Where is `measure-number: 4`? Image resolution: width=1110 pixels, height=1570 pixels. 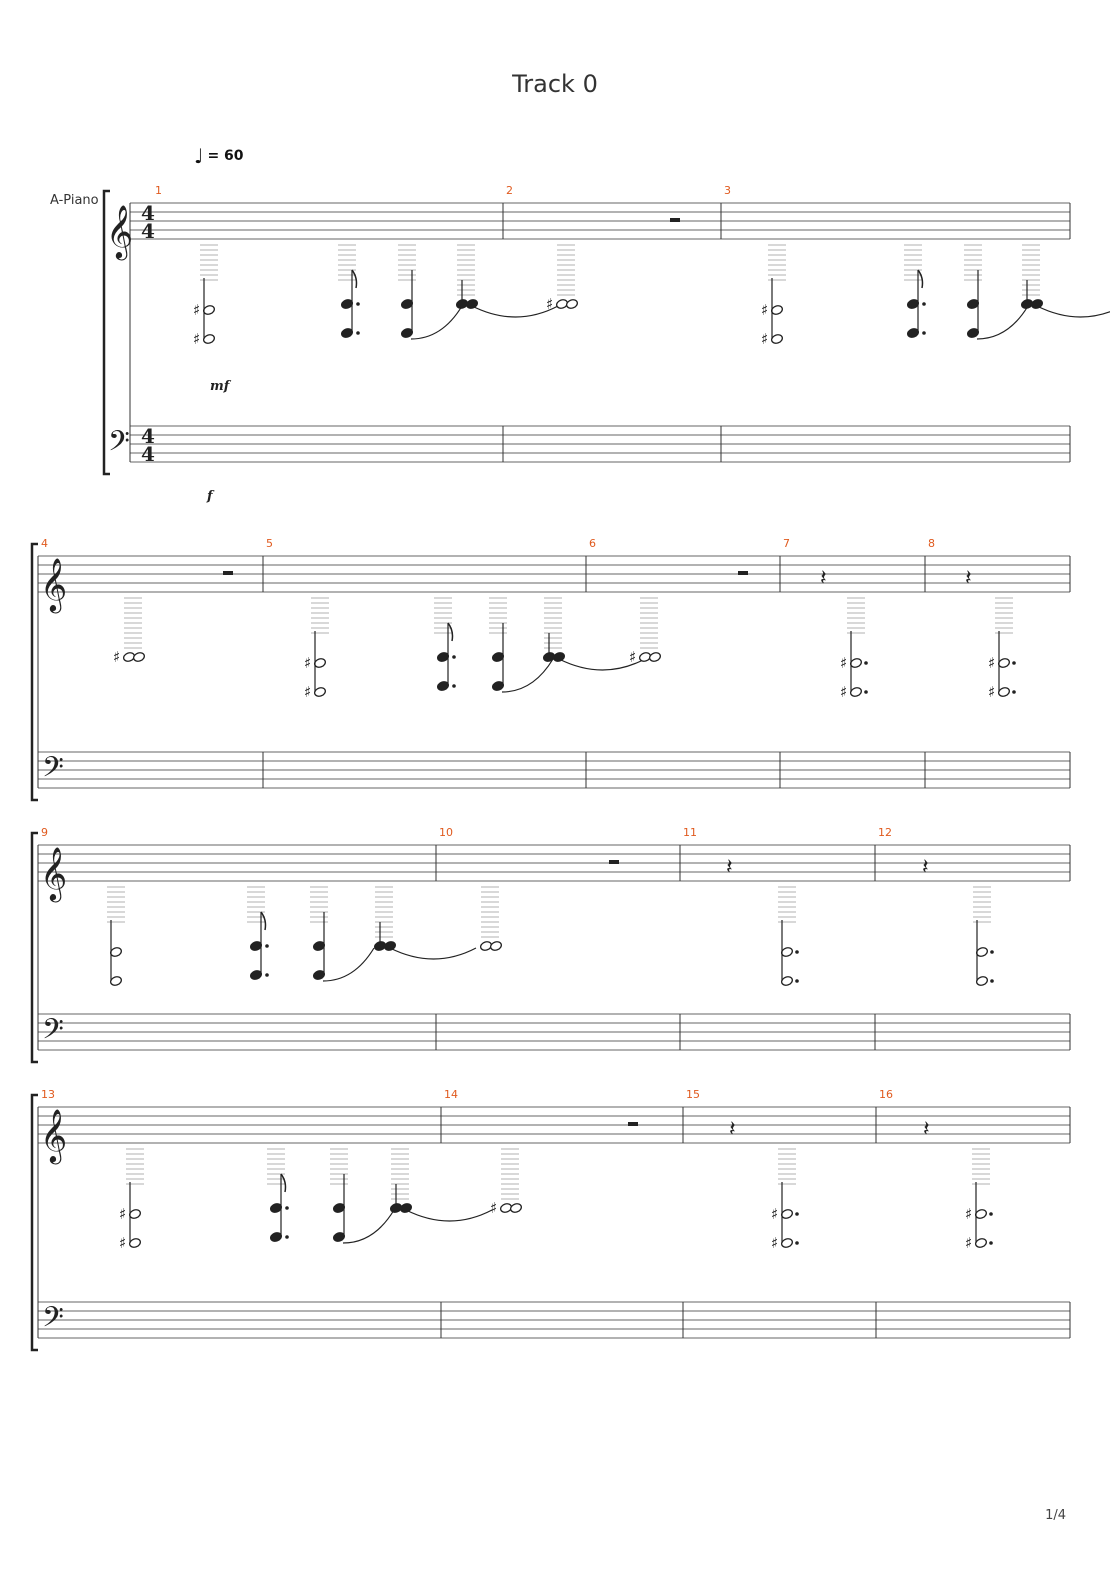 measure-number: 4 is located at coordinates (44, 543).